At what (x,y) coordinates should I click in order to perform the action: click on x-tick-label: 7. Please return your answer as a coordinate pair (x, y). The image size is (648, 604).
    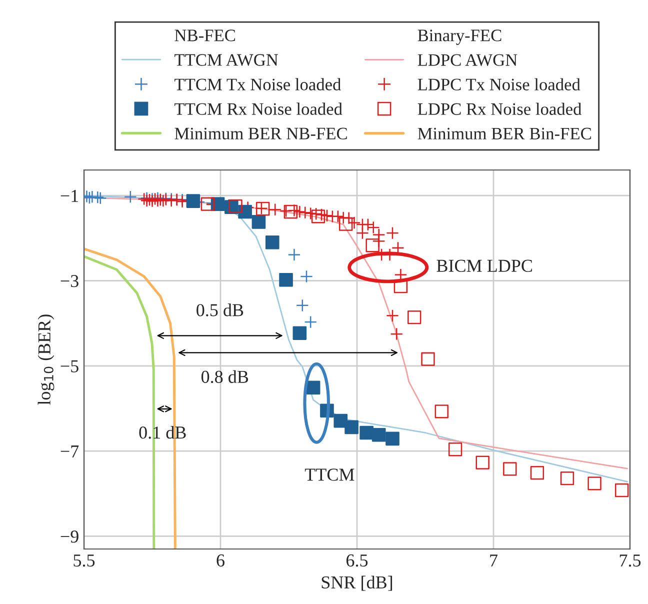
    Looking at the image, I should click on (494, 560).